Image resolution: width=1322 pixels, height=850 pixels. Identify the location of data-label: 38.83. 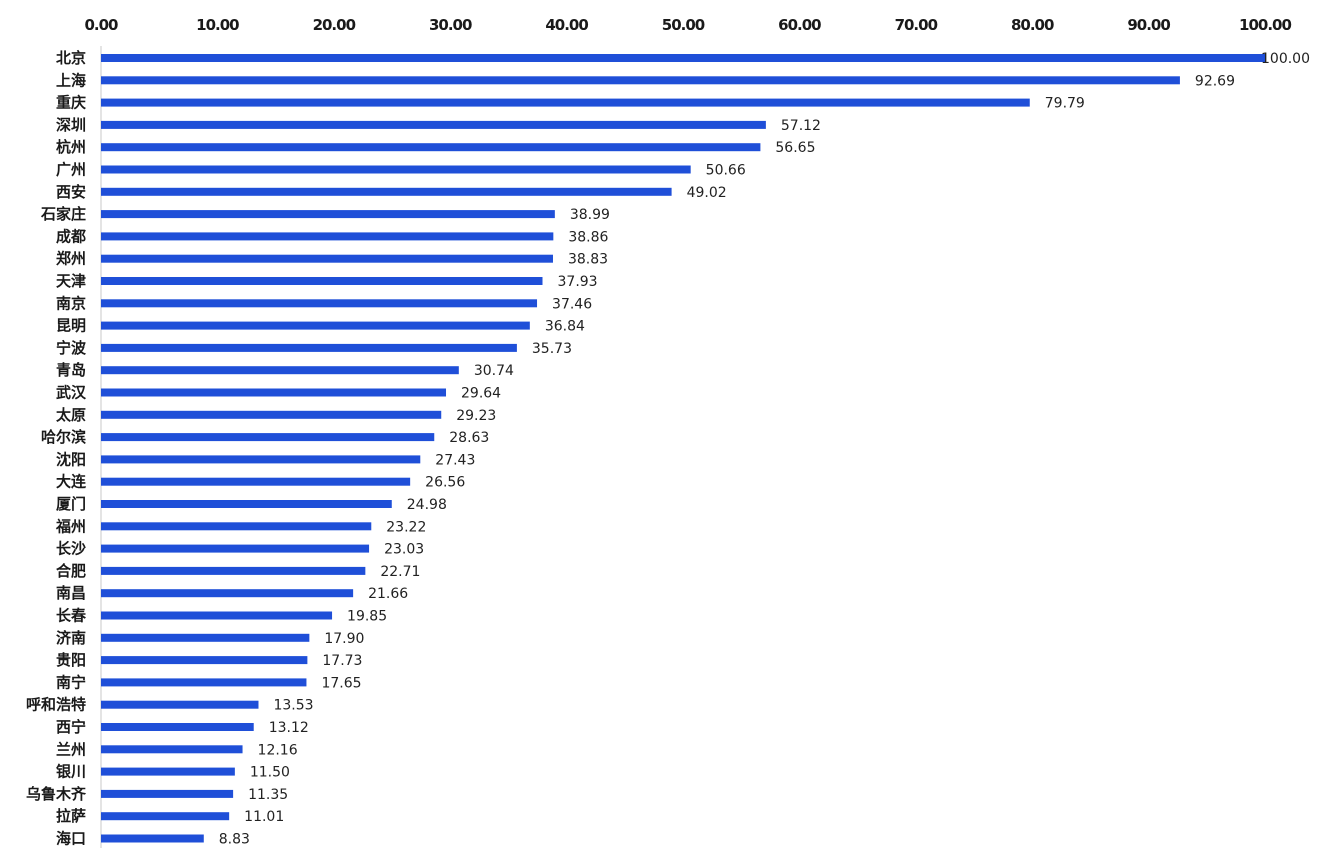
(588, 260).